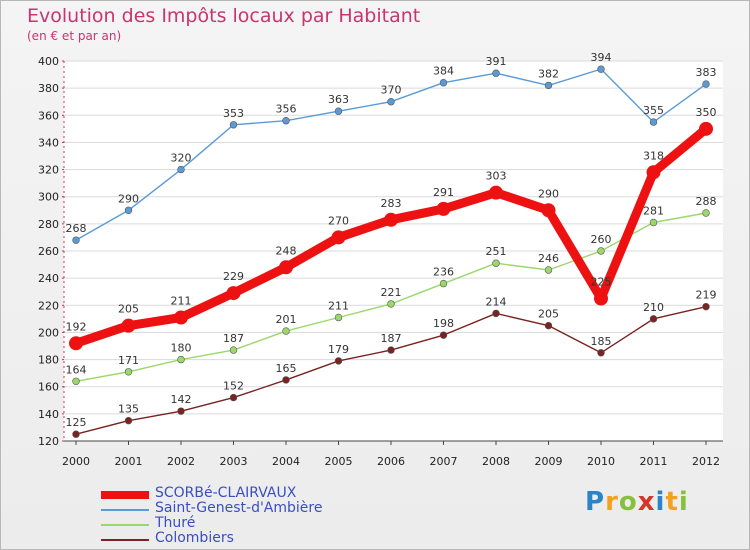 The width and height of the screenshot is (750, 550). What do you see at coordinates (175, 523) in the screenshot?
I see `legend-label: Thuré` at bounding box center [175, 523].